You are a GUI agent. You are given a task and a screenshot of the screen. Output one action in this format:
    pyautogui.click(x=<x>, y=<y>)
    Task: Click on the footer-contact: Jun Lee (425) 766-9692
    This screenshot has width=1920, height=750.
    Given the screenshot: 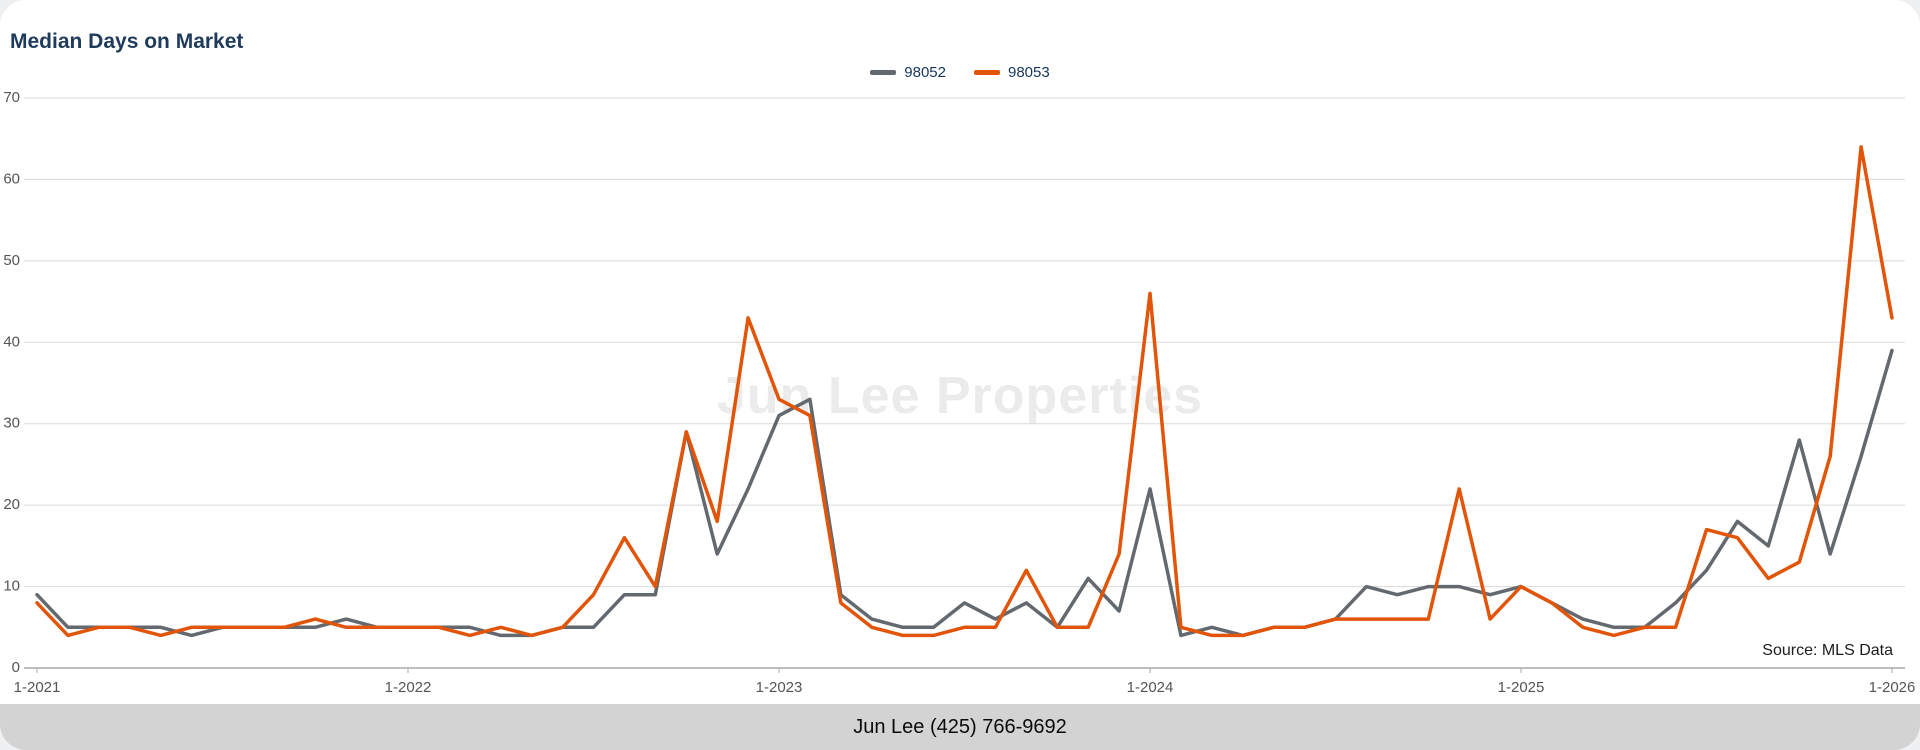 What is the action you would take?
    pyautogui.click(x=960, y=726)
    